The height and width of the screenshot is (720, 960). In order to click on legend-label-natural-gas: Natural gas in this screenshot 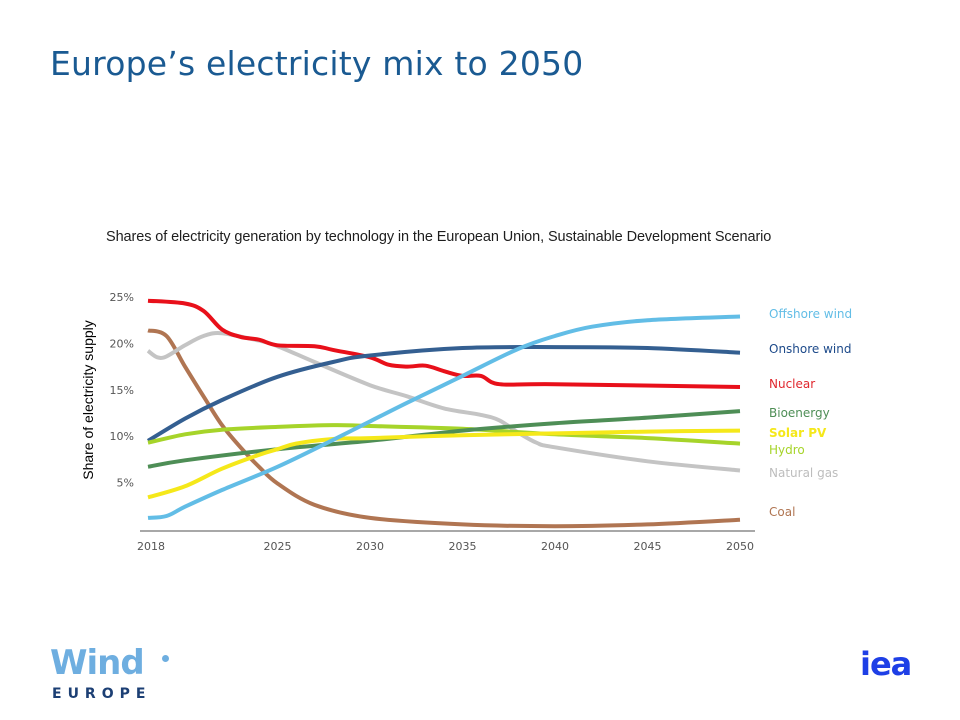, I will do `click(803, 473)`.